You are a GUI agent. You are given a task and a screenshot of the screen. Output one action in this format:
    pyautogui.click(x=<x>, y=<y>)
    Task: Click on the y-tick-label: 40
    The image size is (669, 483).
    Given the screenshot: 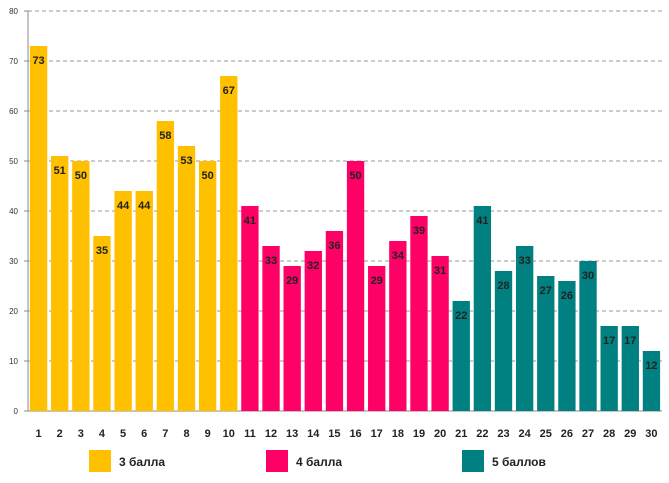 What is the action you would take?
    pyautogui.click(x=13, y=211)
    